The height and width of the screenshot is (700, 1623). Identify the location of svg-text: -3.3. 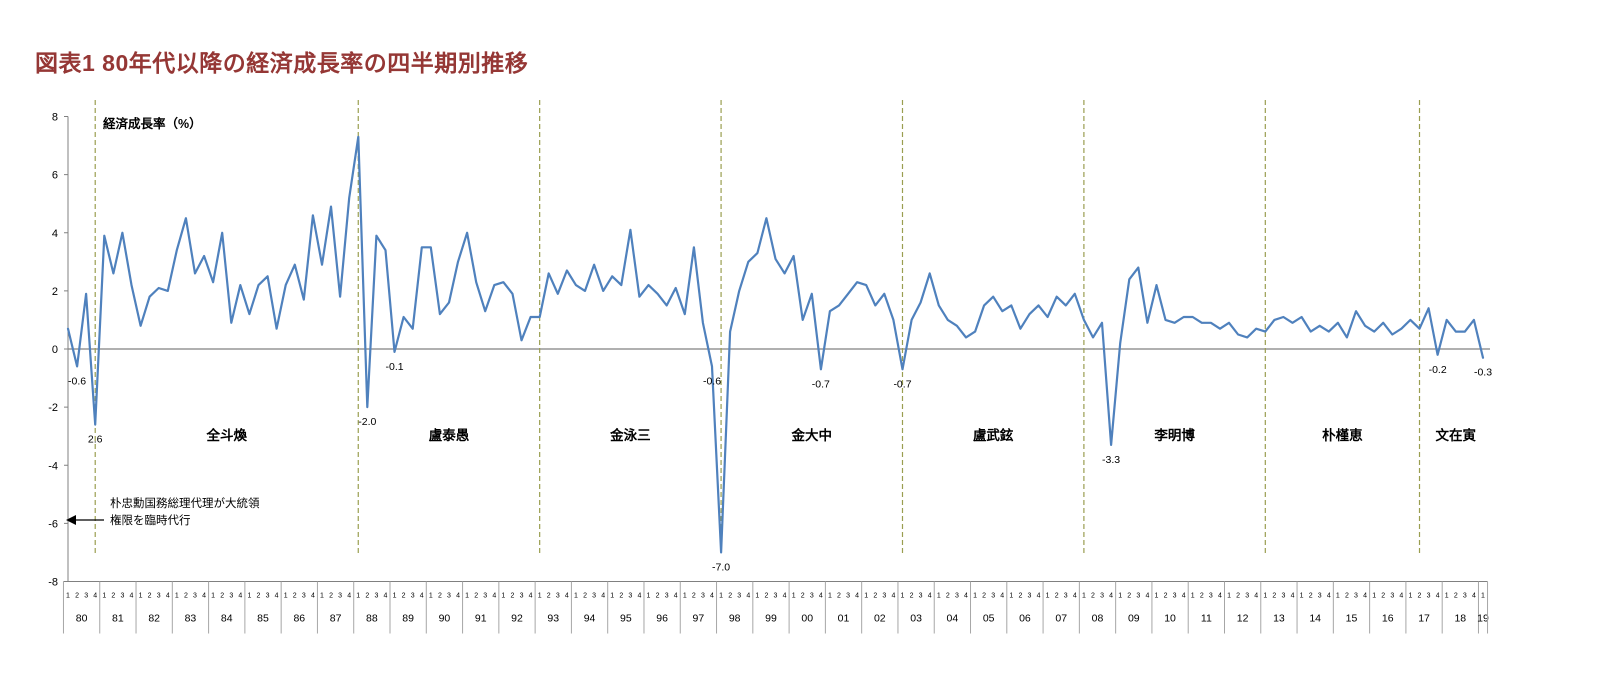
(1111, 460).